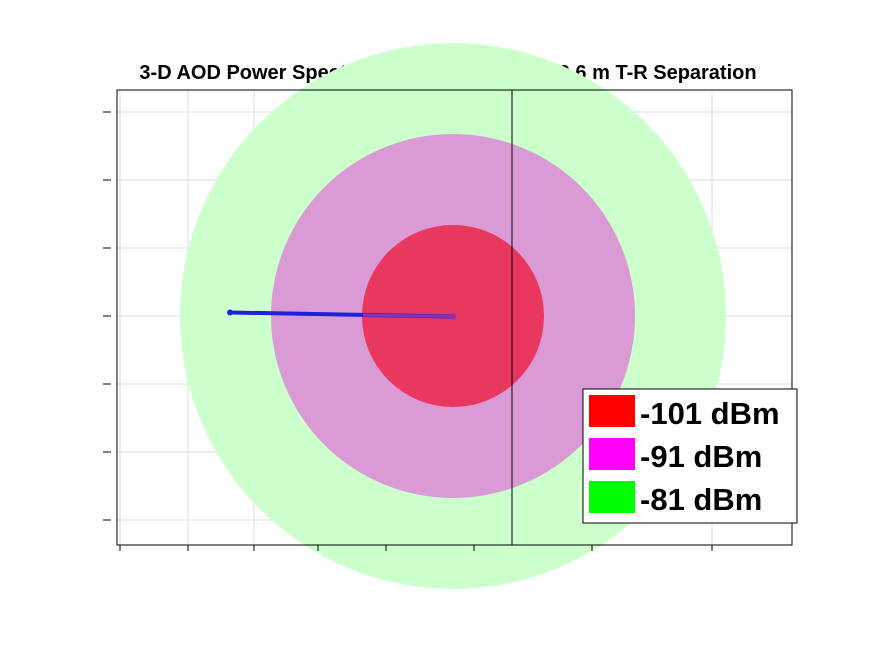  Describe the element at coordinates (701, 499) in the screenshot. I see `legend-label-81: -81 dBm` at that location.